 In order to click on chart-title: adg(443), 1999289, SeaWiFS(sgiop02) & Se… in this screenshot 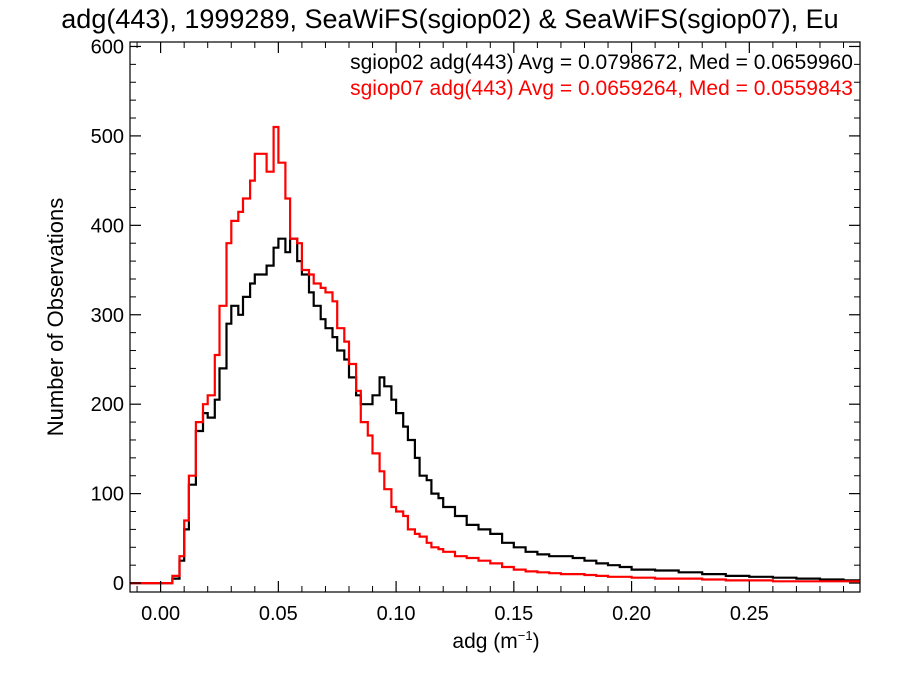, I will do `click(449, 19)`.